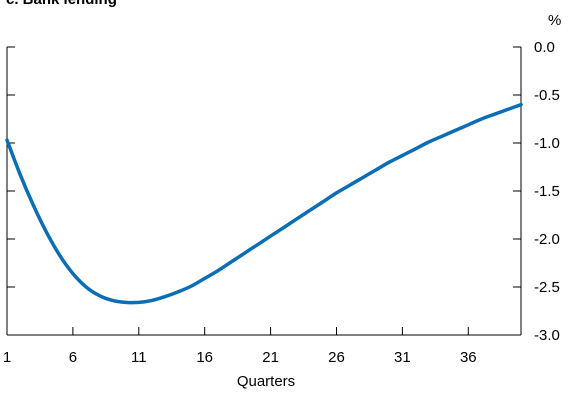 The image size is (572, 396). I want to click on y-tick-label: 0.0, so click(544, 47).